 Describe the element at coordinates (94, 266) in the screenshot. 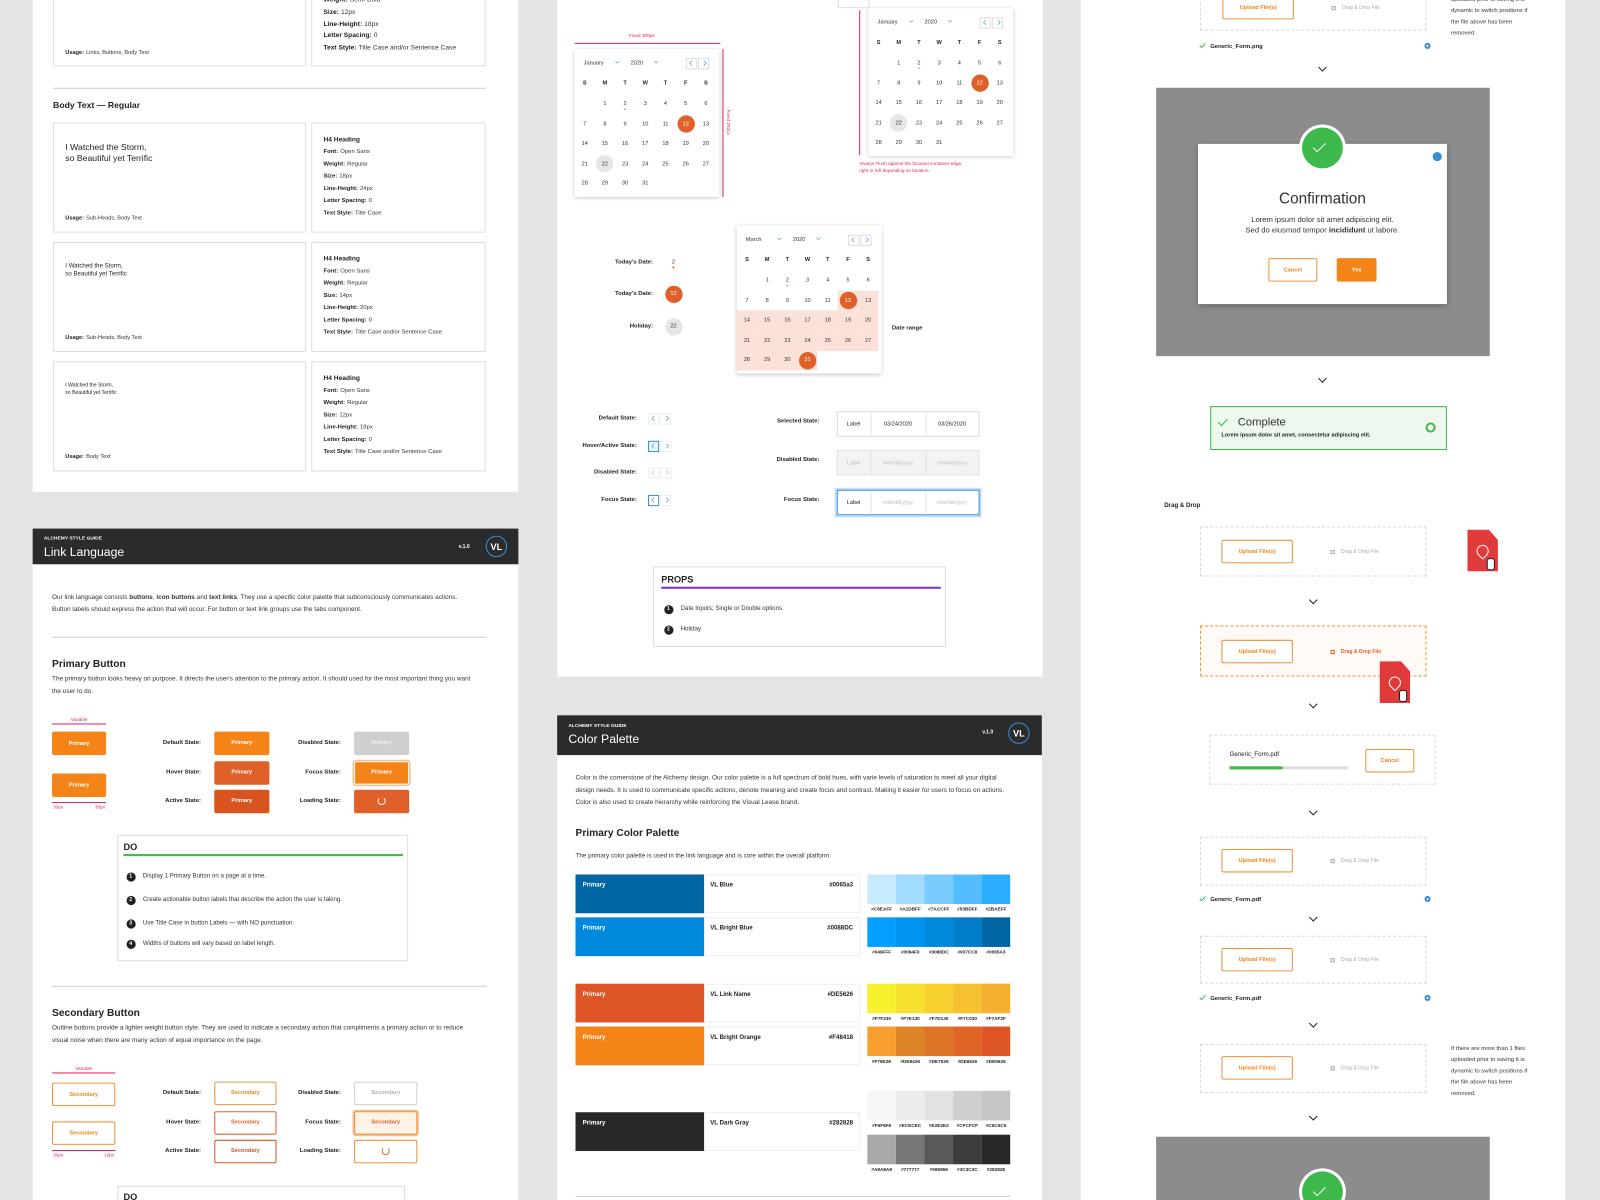

I see `sample-text: I Watched the Storm,` at that location.